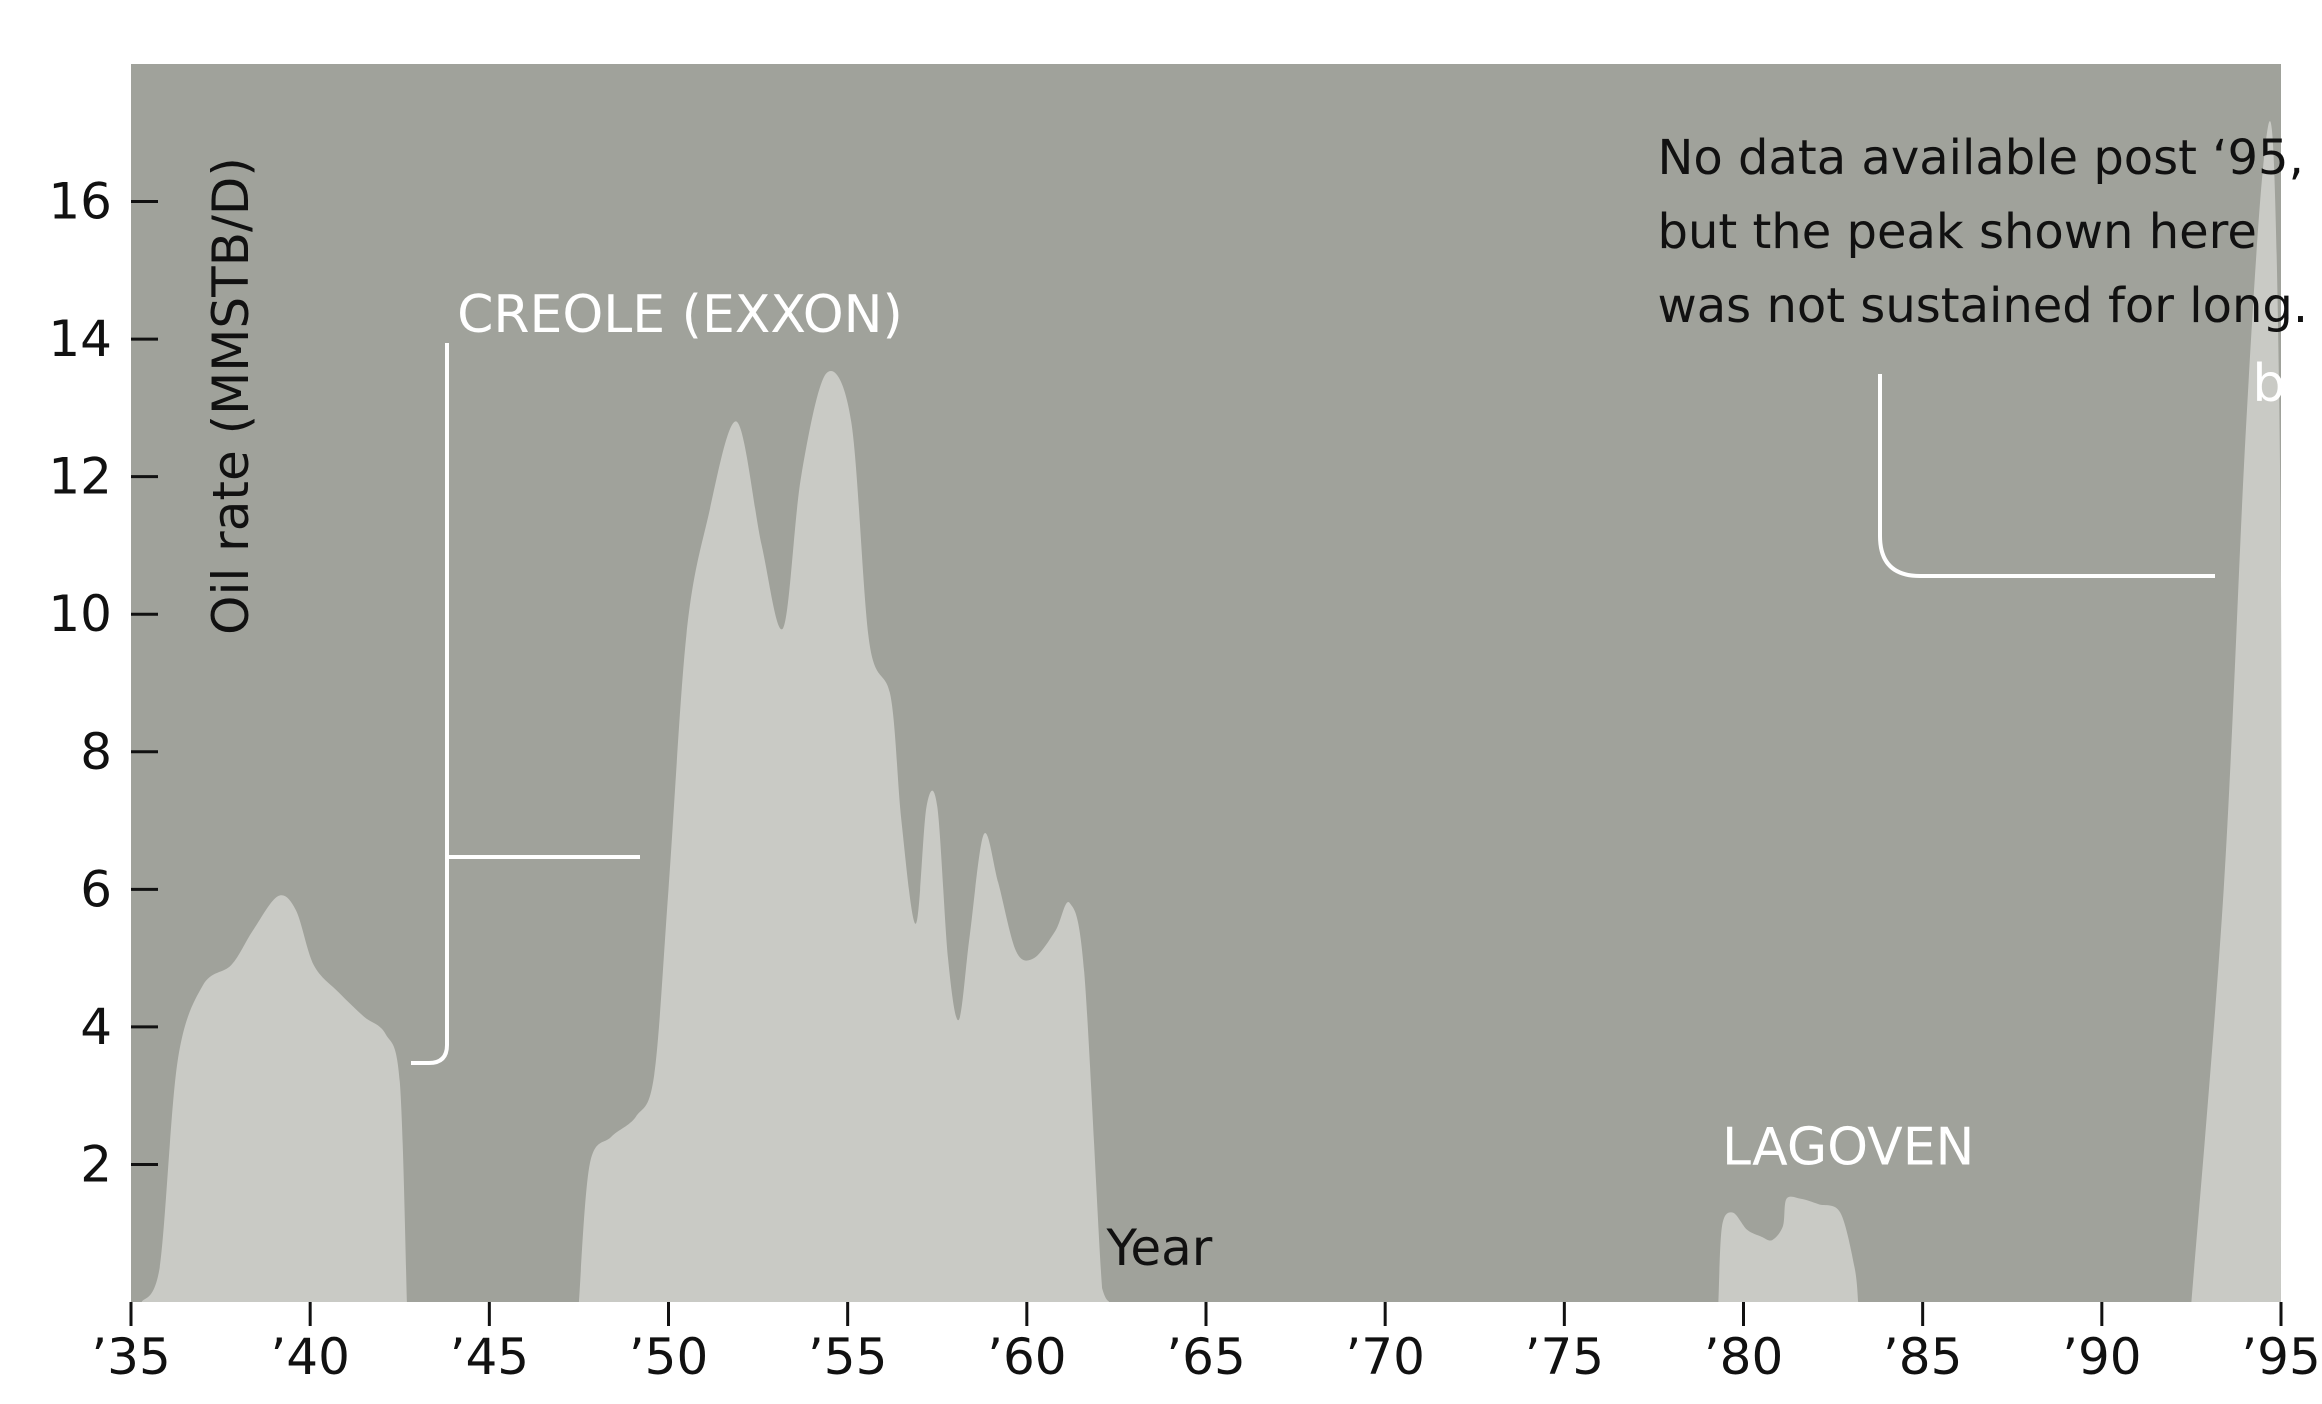 This screenshot has height=1404, width=2322. I want to click on y-tick-label: 8, so click(96, 752).